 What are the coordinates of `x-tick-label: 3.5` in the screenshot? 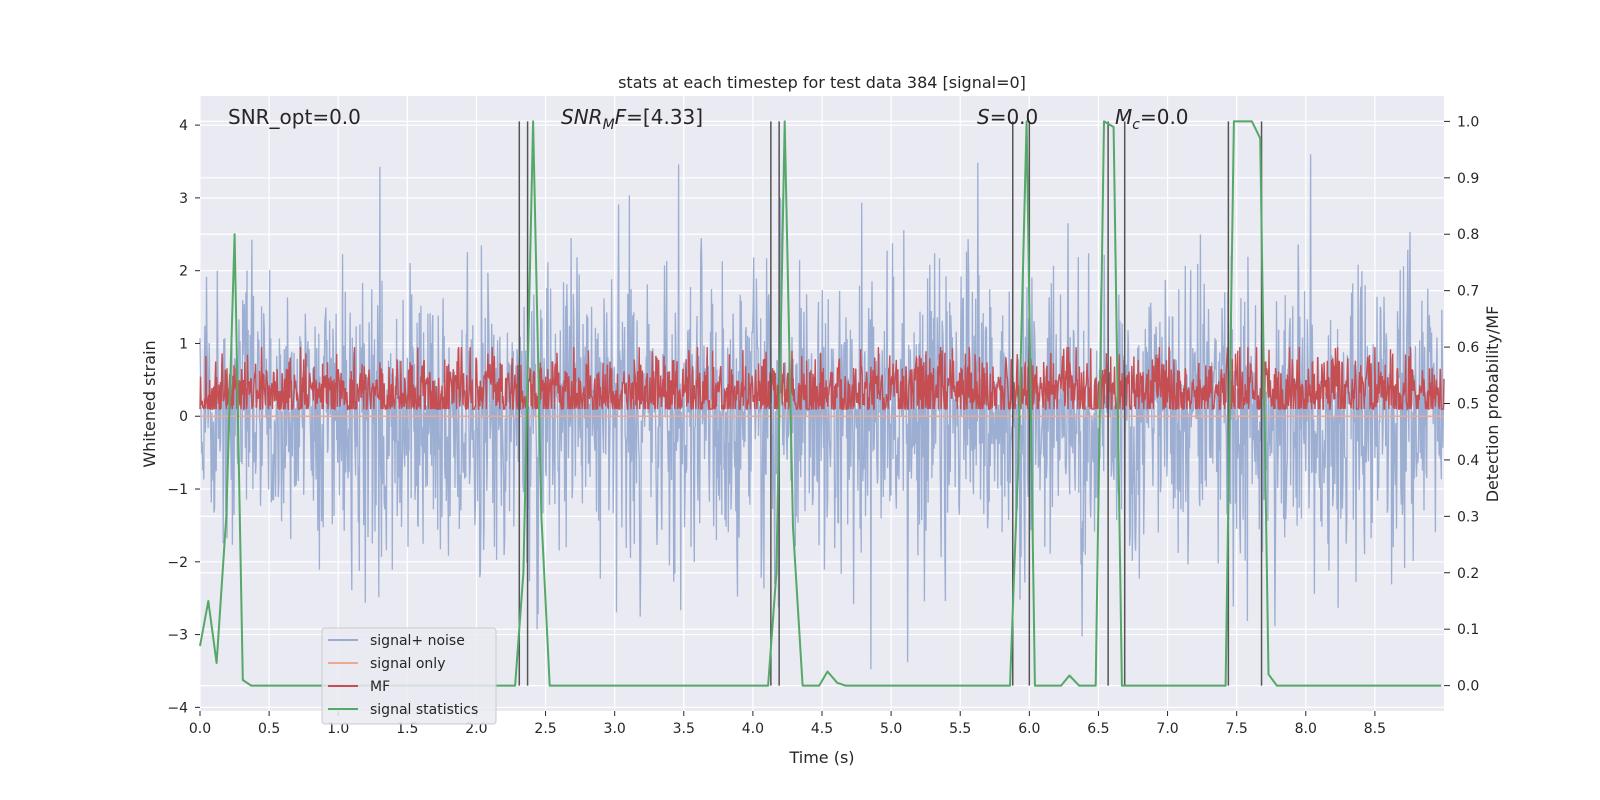 It's located at (684, 729).